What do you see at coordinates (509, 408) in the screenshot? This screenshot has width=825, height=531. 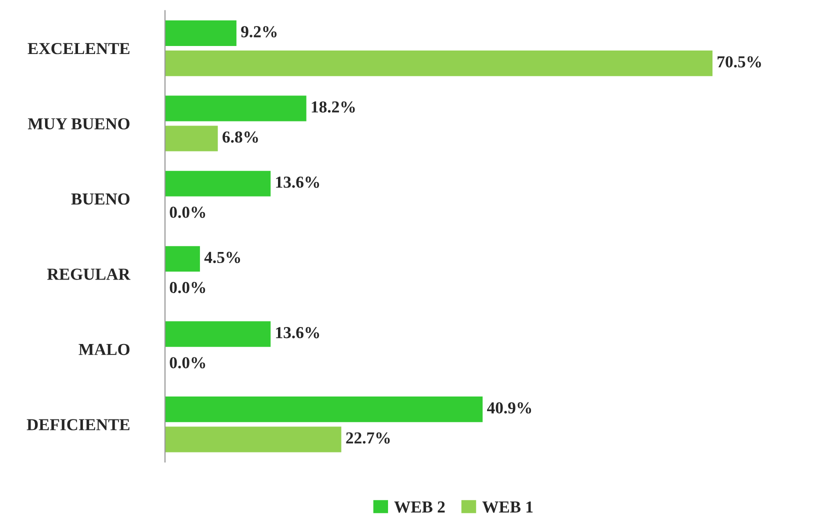 I see `data-label: 40.9%` at bounding box center [509, 408].